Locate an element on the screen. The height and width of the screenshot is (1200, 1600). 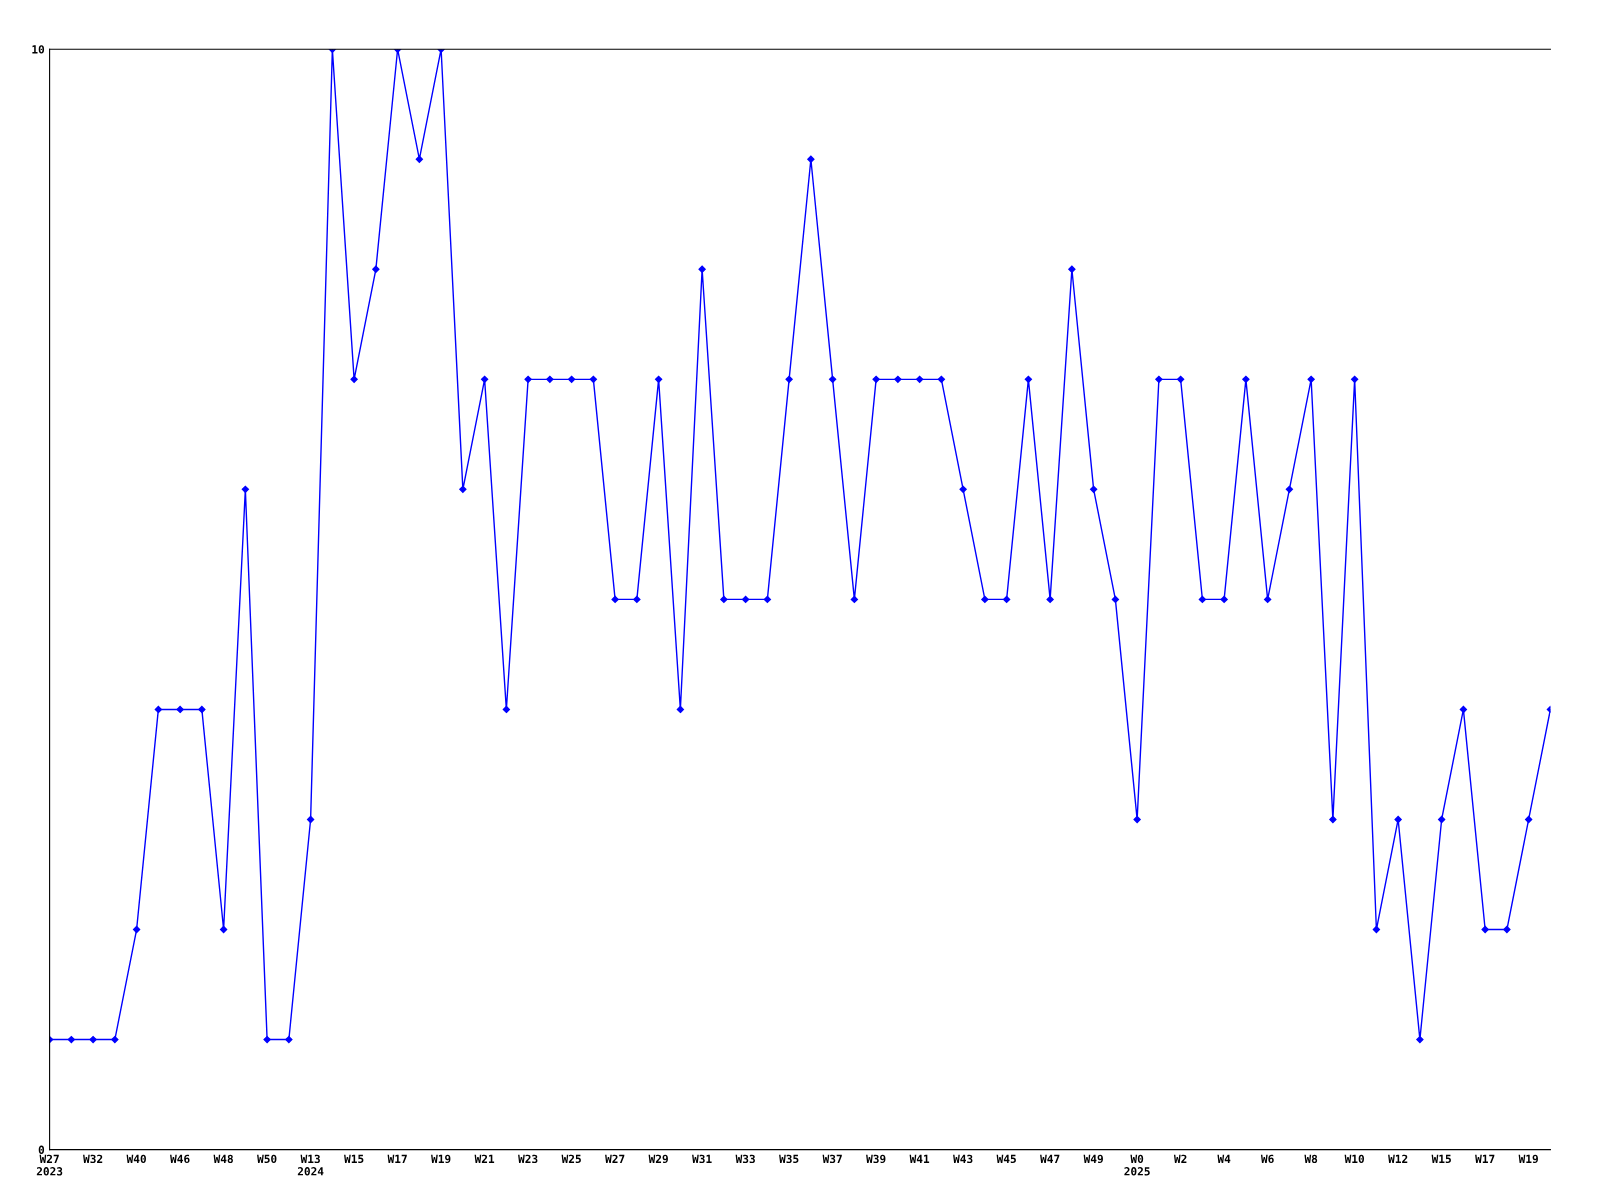
x-tick-label: W6 is located at coordinates (1267, 1159).